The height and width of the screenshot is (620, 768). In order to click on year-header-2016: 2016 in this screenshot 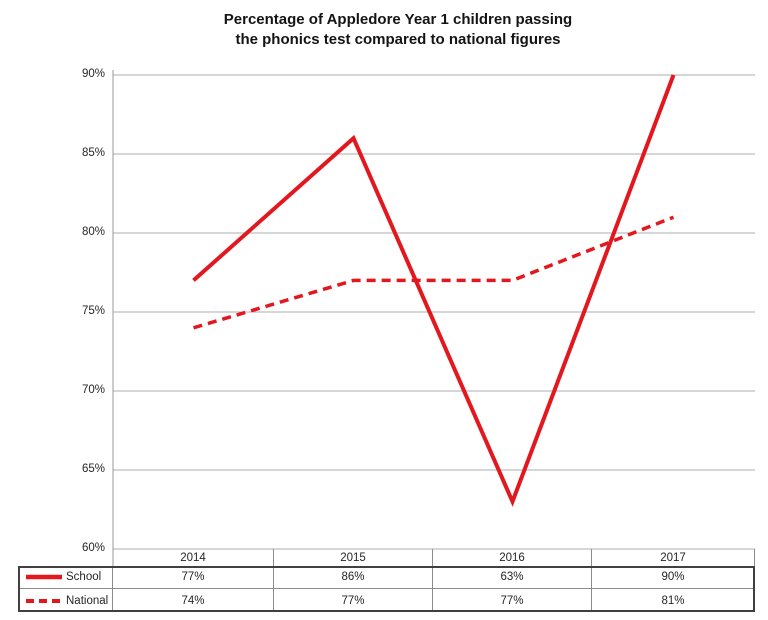, I will do `click(512, 557)`.